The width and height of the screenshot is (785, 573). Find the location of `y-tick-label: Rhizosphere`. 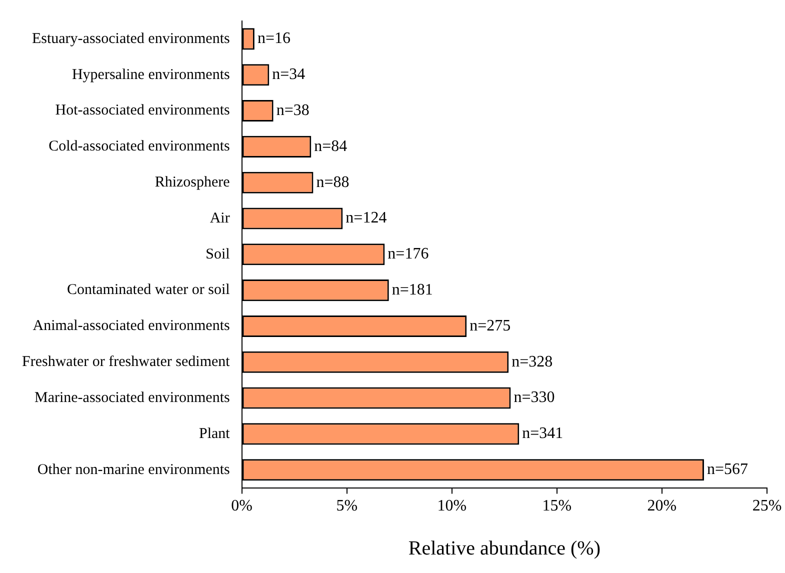

y-tick-label: Rhizosphere is located at coordinates (192, 182).